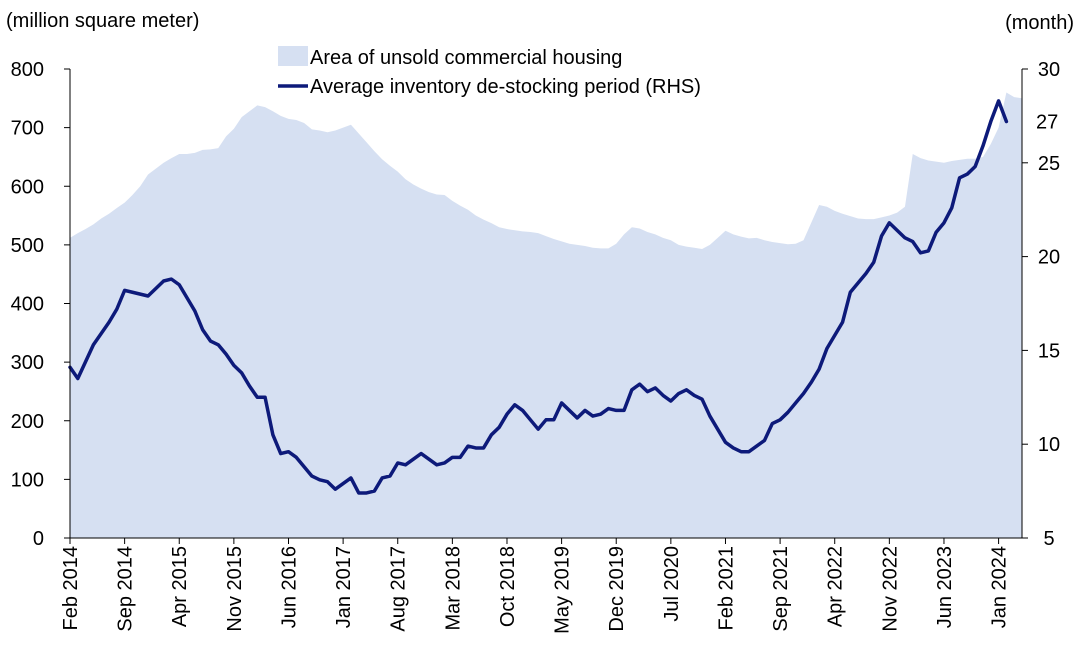 Image resolution: width=1080 pixels, height=661 pixels. I want to click on x-tick-label: Jul 2020, so click(672, 584).